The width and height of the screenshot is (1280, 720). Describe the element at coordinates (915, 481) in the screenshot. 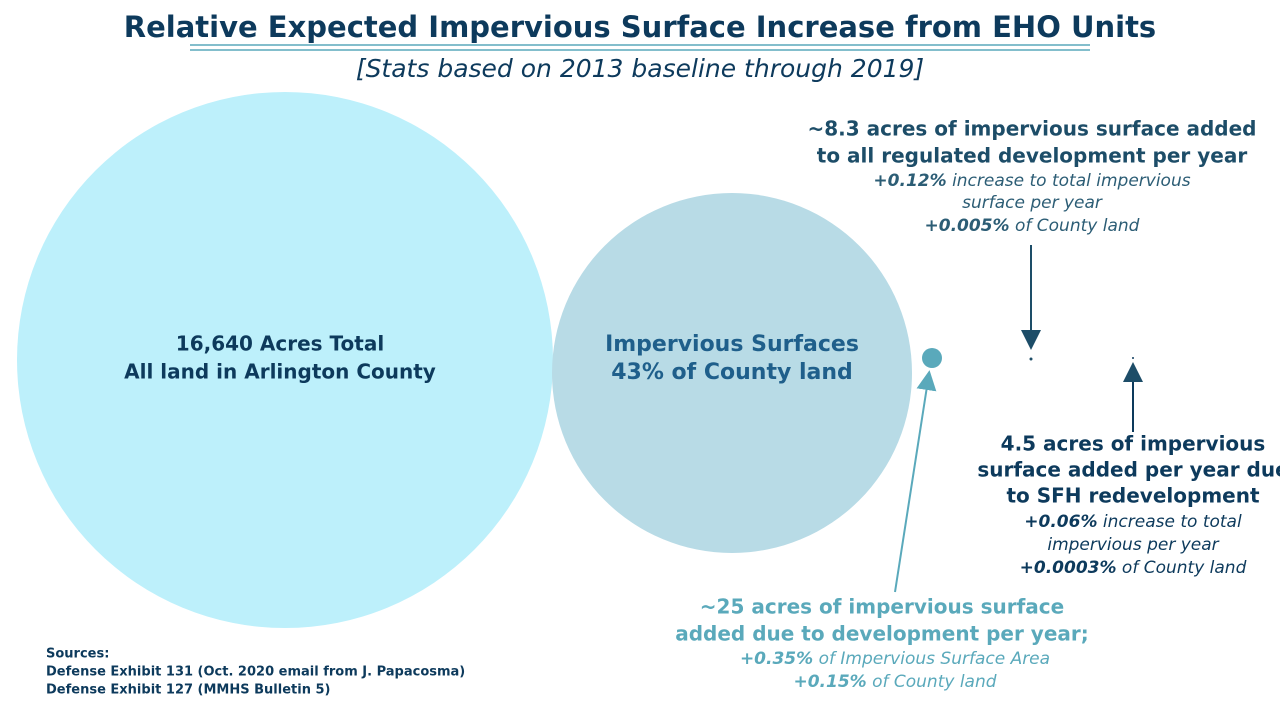

I see `arrow` at that location.